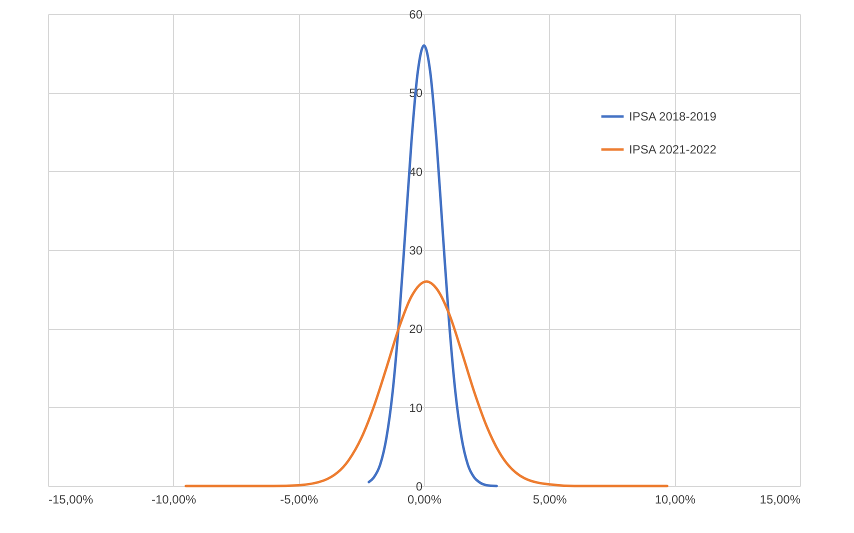 Image resolution: width=854 pixels, height=533 pixels. What do you see at coordinates (673, 149) in the screenshot?
I see `legend-label: IPSA 2021-2022` at bounding box center [673, 149].